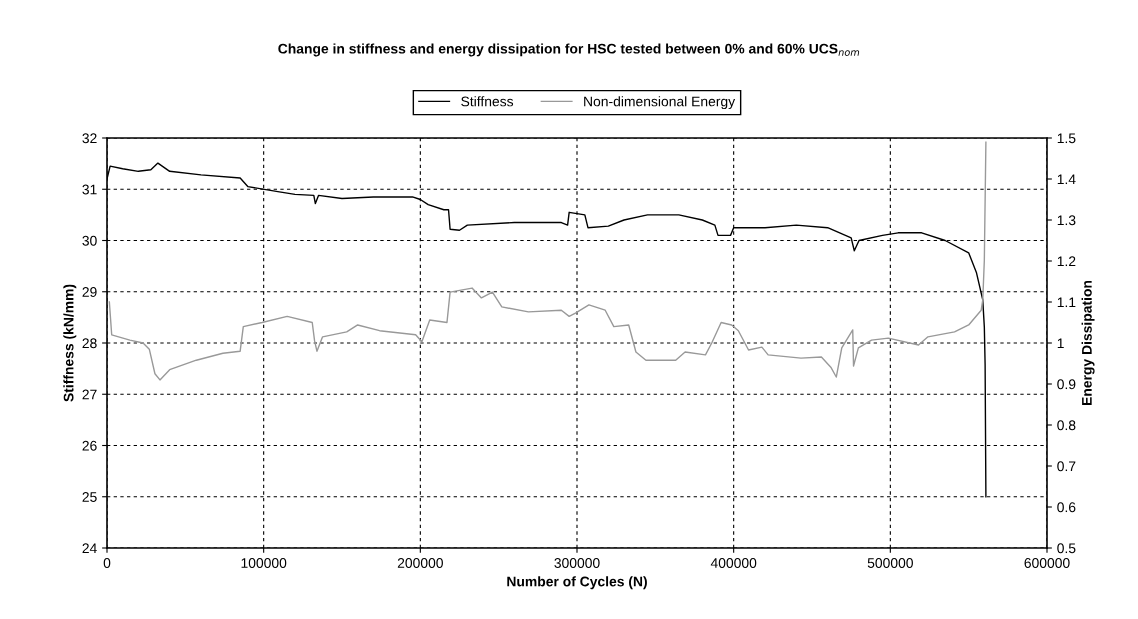  I want to click on y2-axis-title: Energy Dissipation, so click(1088, 342).